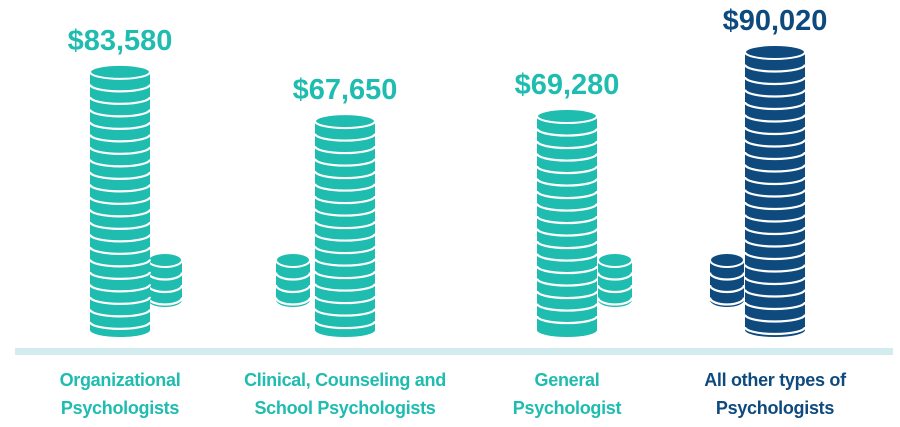  I want to click on category-label: All other types of Psychologists, so click(775, 394).